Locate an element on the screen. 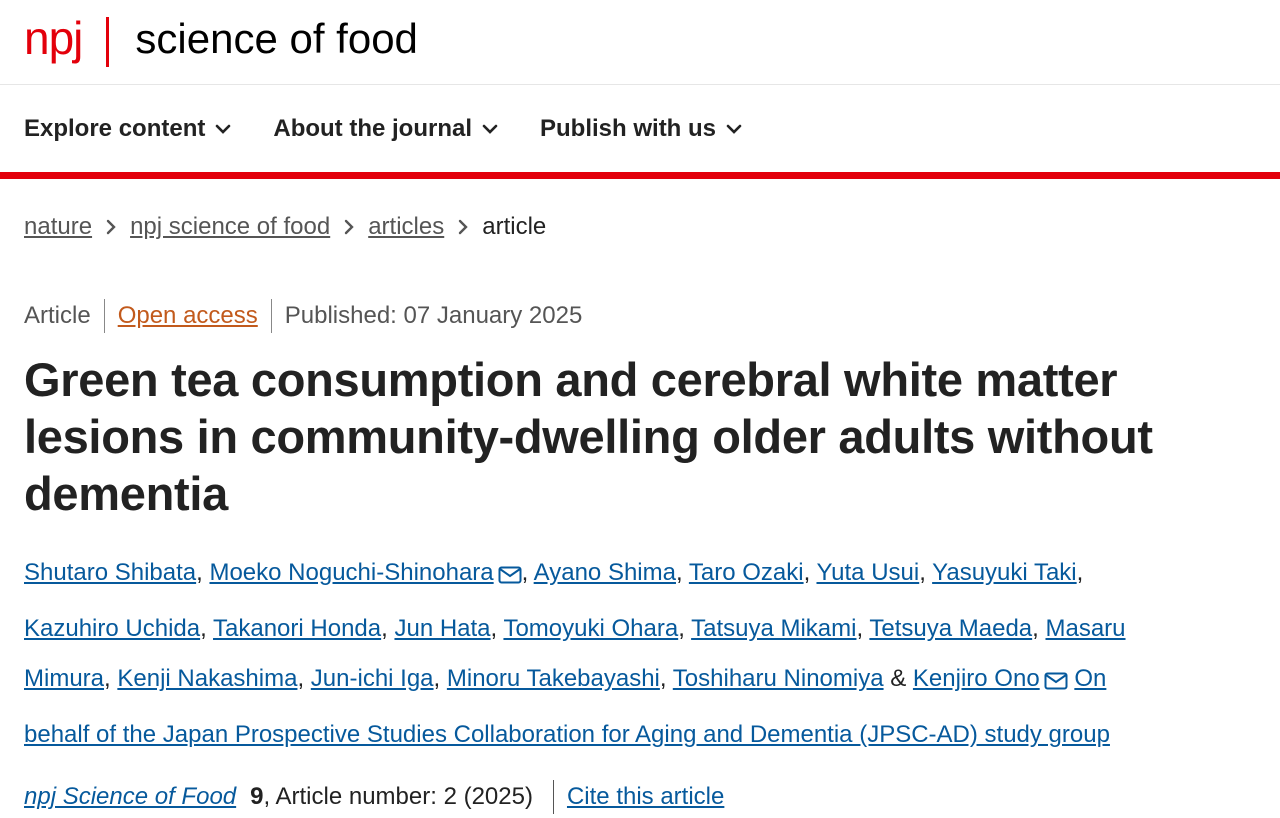 The width and height of the screenshot is (1280, 818). author-link: Masaru Mimura is located at coordinates (575, 653).